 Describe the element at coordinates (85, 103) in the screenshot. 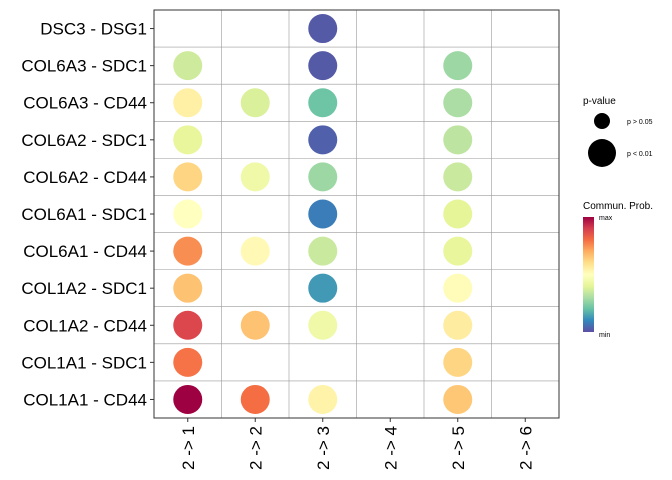

I see `y-tick-label: COL6A3 - CD44` at that location.